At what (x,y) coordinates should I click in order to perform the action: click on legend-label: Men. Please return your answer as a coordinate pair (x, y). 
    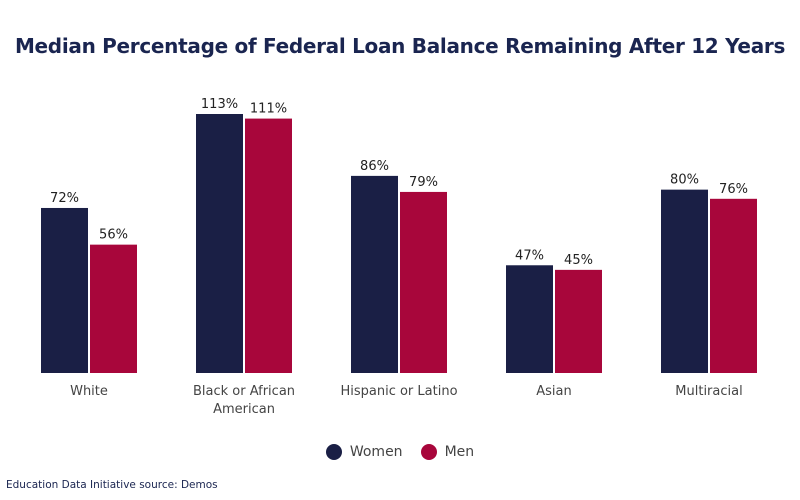
    Looking at the image, I should click on (459, 452).